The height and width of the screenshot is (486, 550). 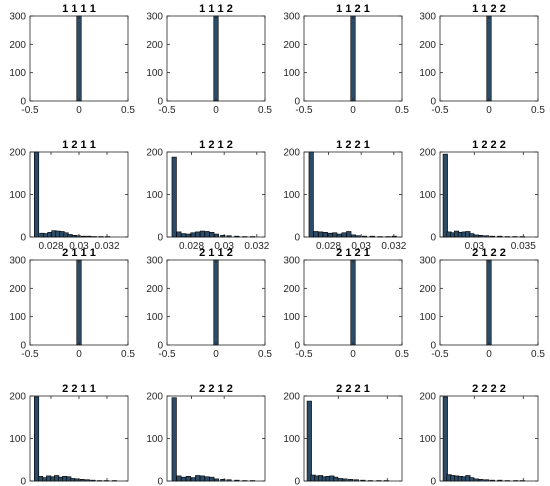 I want to click on x-tick-label: 0.028, so click(x=328, y=246).